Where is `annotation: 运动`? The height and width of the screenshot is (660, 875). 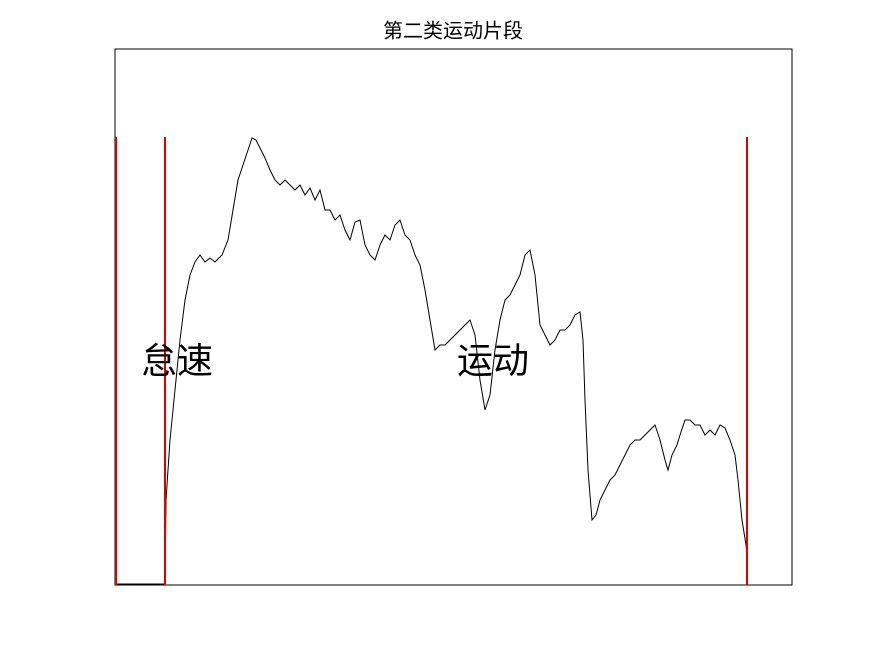 annotation: 运动 is located at coordinates (493, 361).